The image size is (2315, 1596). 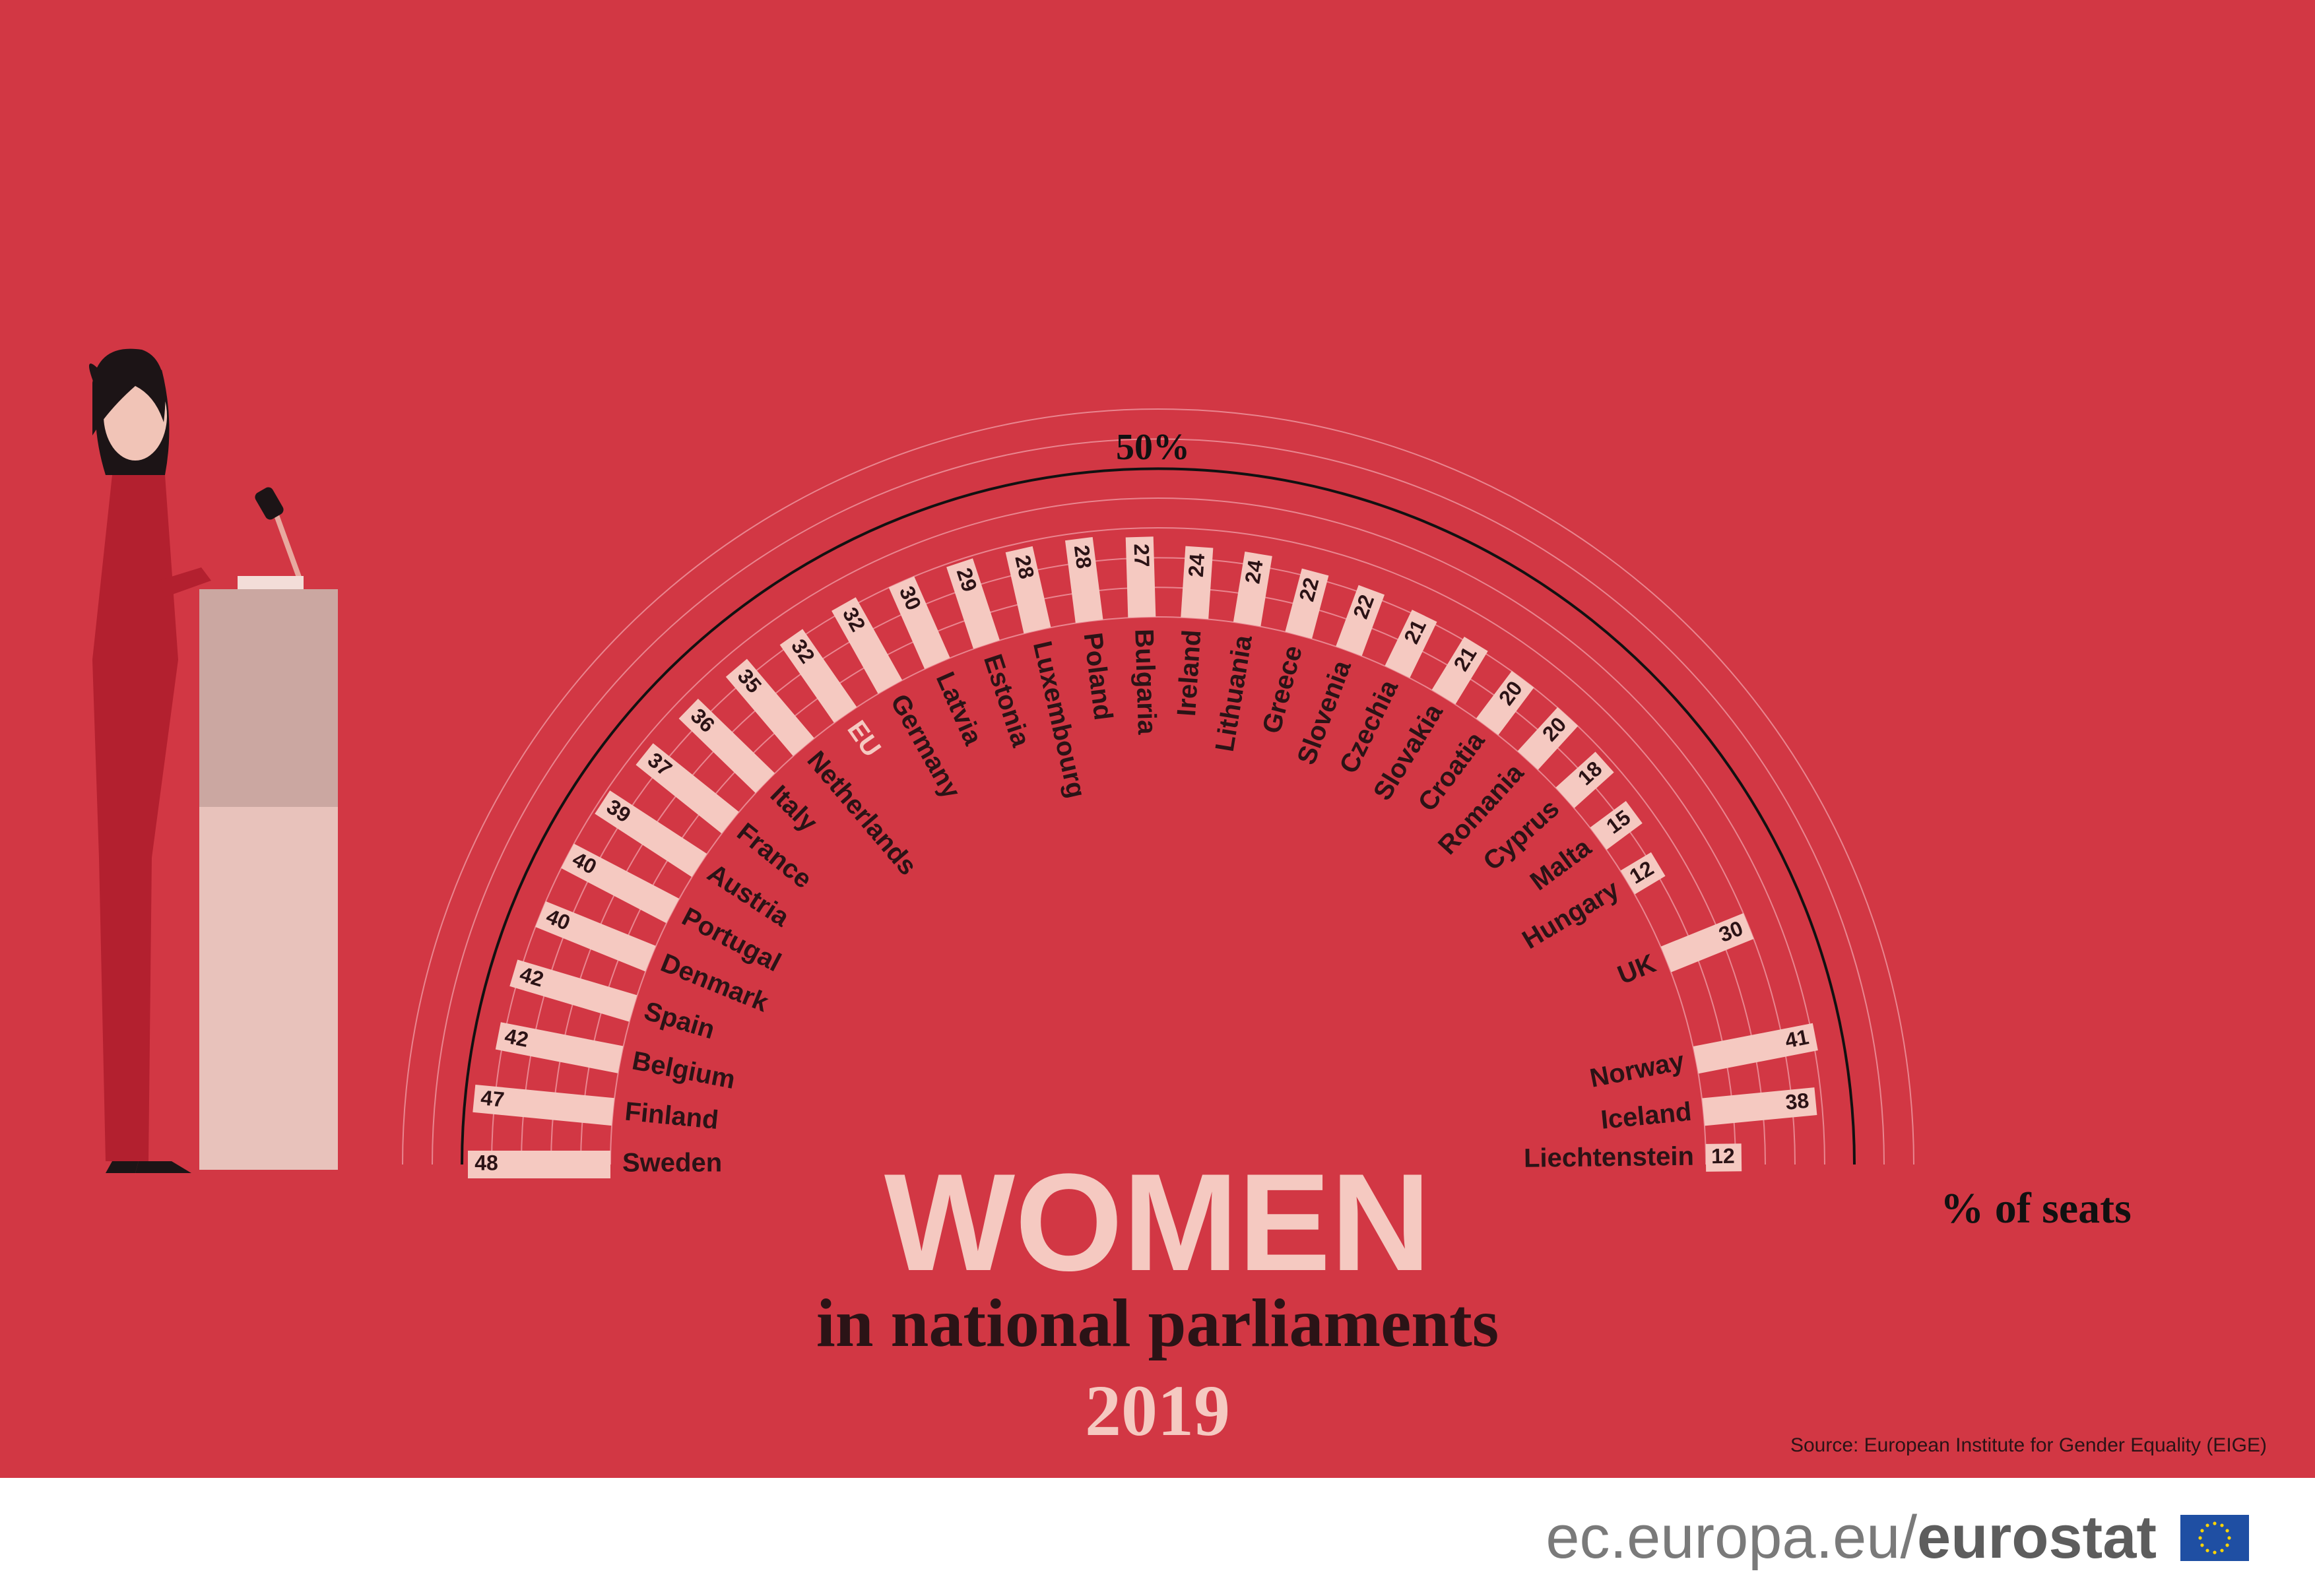 I want to click on bar-group-finland: 47 Finland, so click(x=596, y=1109).